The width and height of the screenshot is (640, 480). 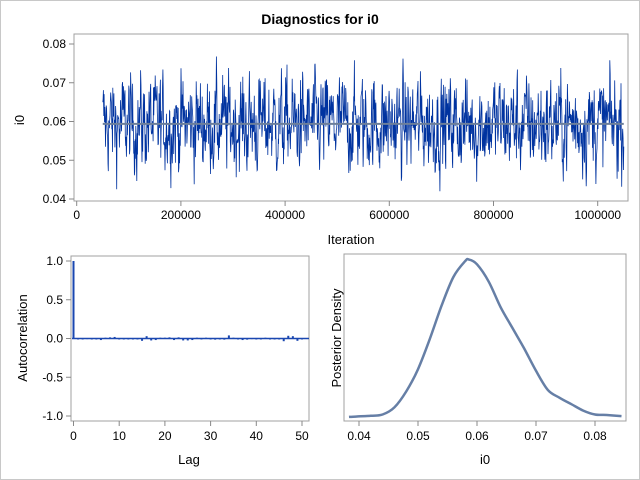 I want to click on acf-y-tick-label: 0.5, so click(x=54, y=300).